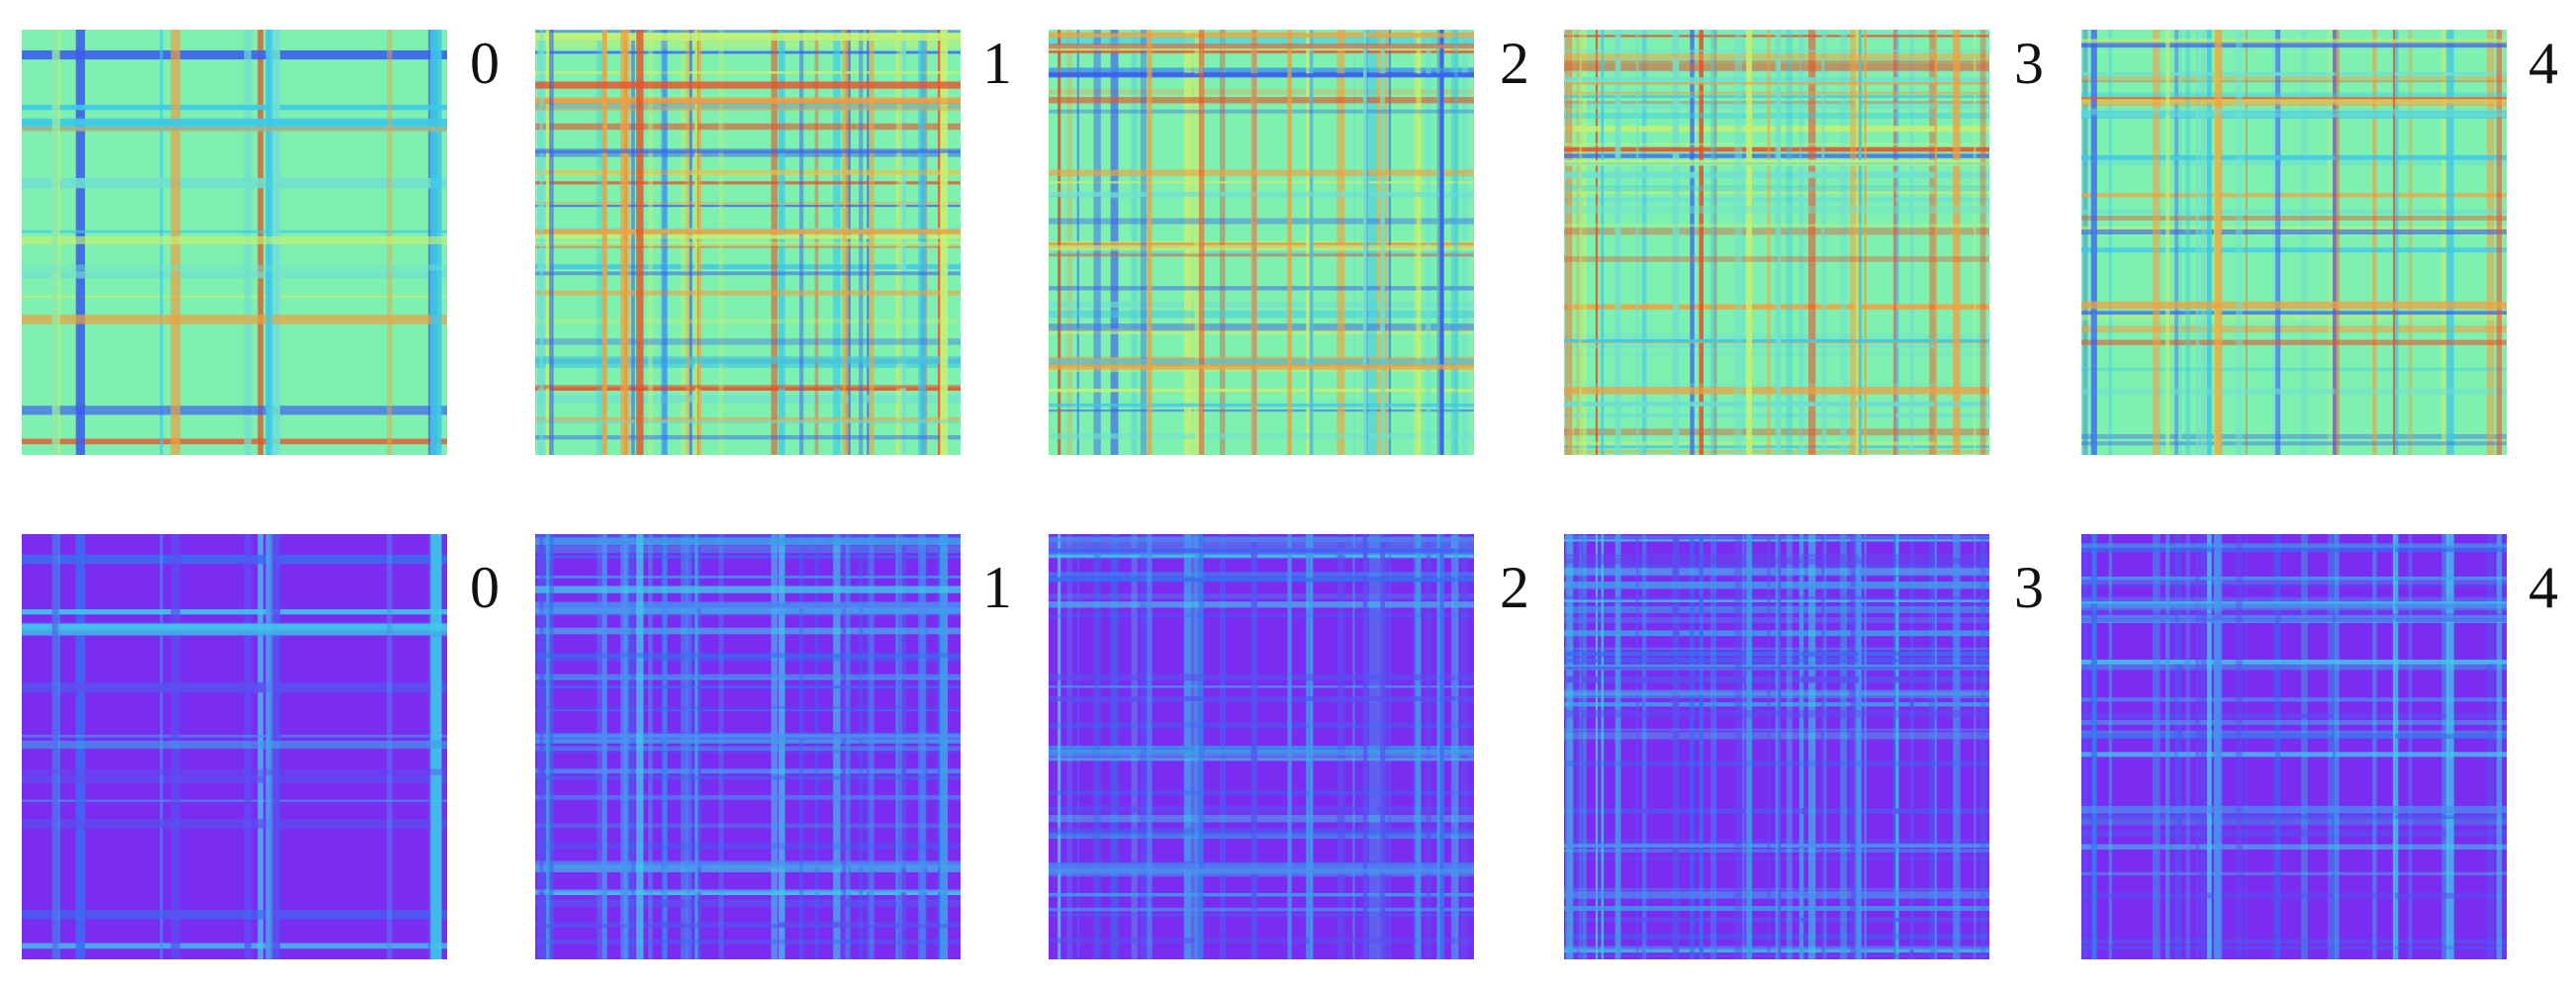 This screenshot has height=993, width=2576. Describe the element at coordinates (1515, 587) in the screenshot. I see `panel-label: 2` at that location.